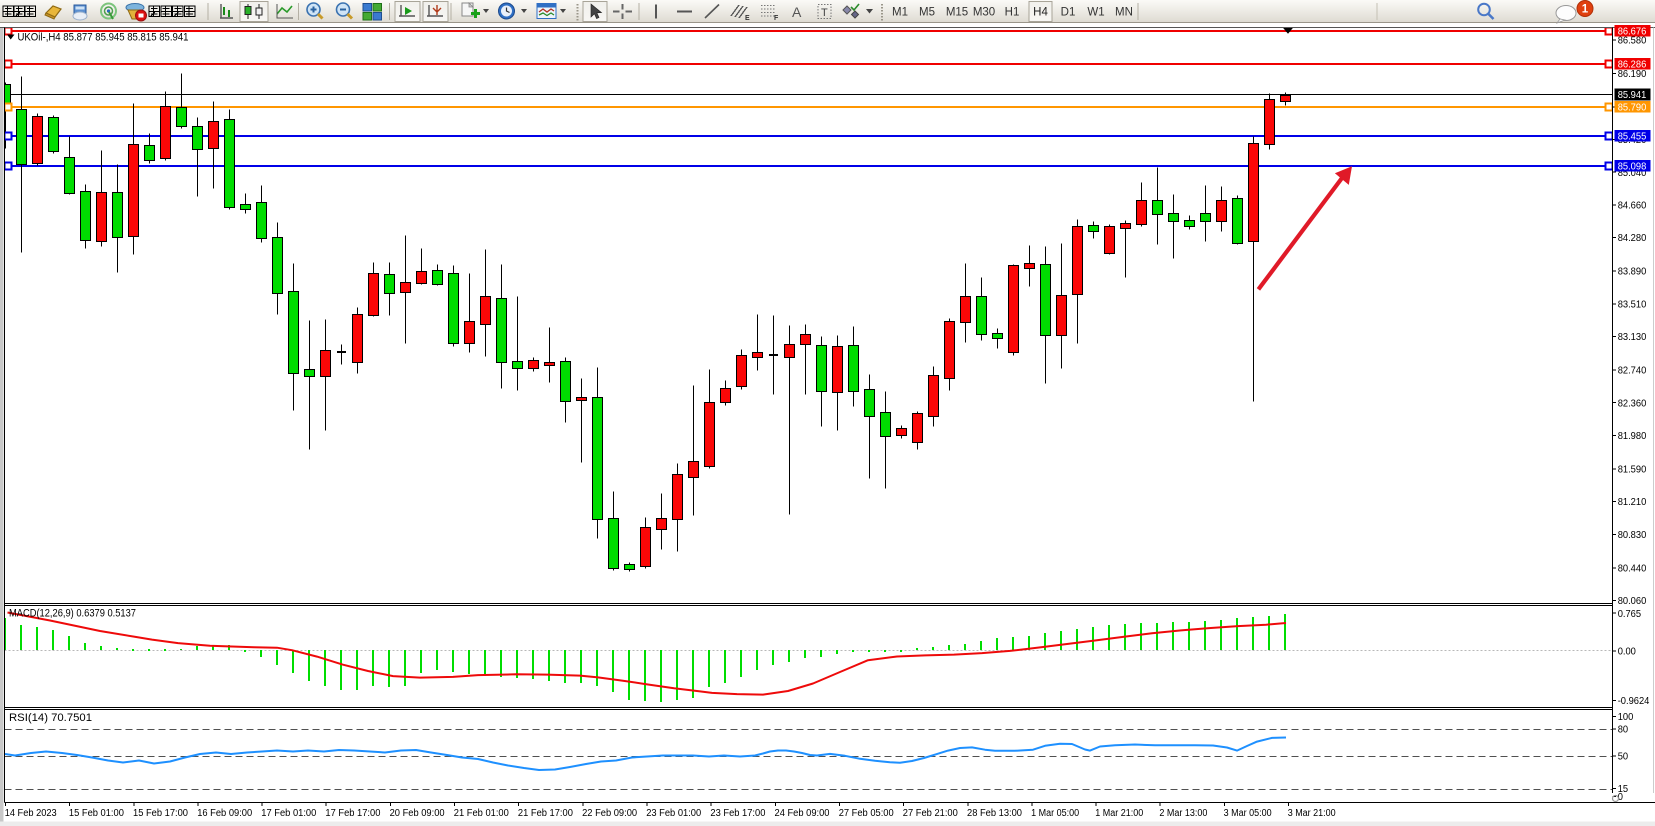 This screenshot has width=1655, height=826. What do you see at coordinates (103, 38) in the screenshot?
I see `svg-text:UKOil-,H4 85.877 85.945 85.81: UKOil-,H4 85.877 85.945 85.815 85.941` at bounding box center [103, 38].